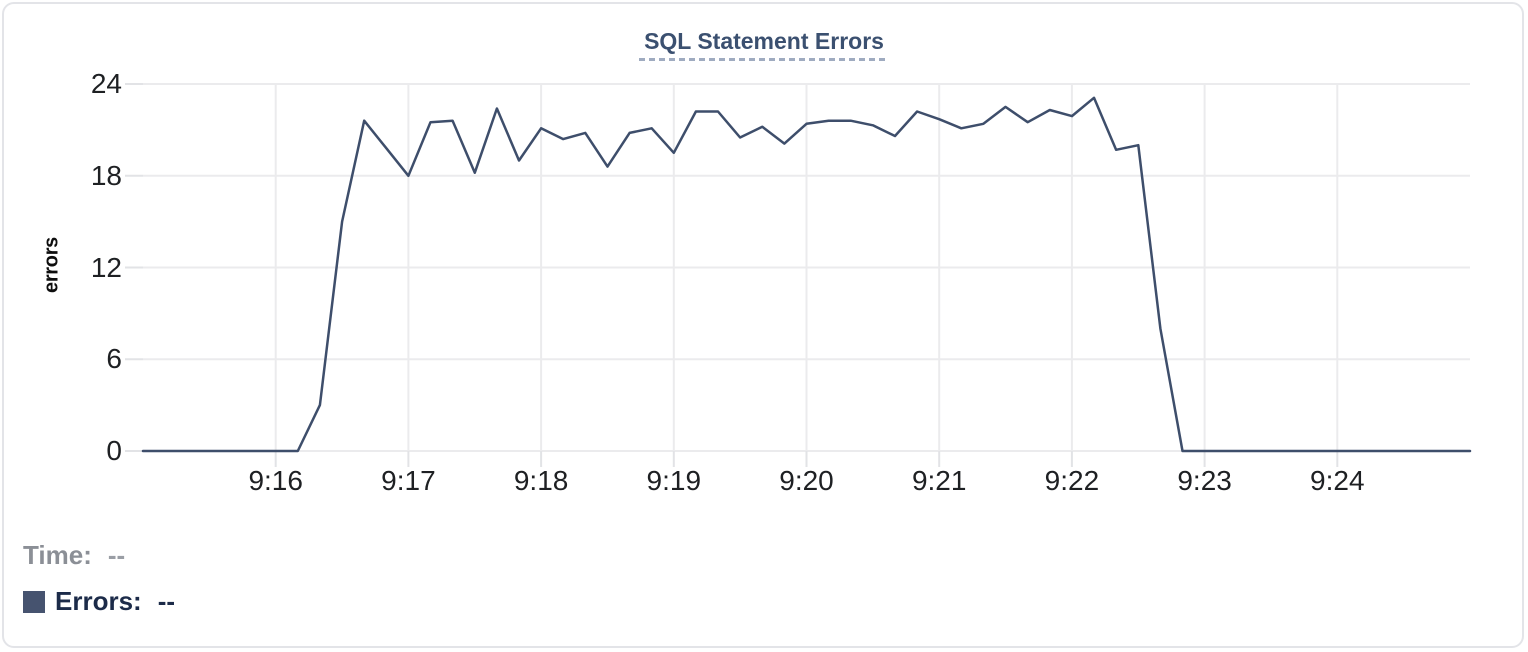  I want to click on time-label: Time:, so click(57, 555).